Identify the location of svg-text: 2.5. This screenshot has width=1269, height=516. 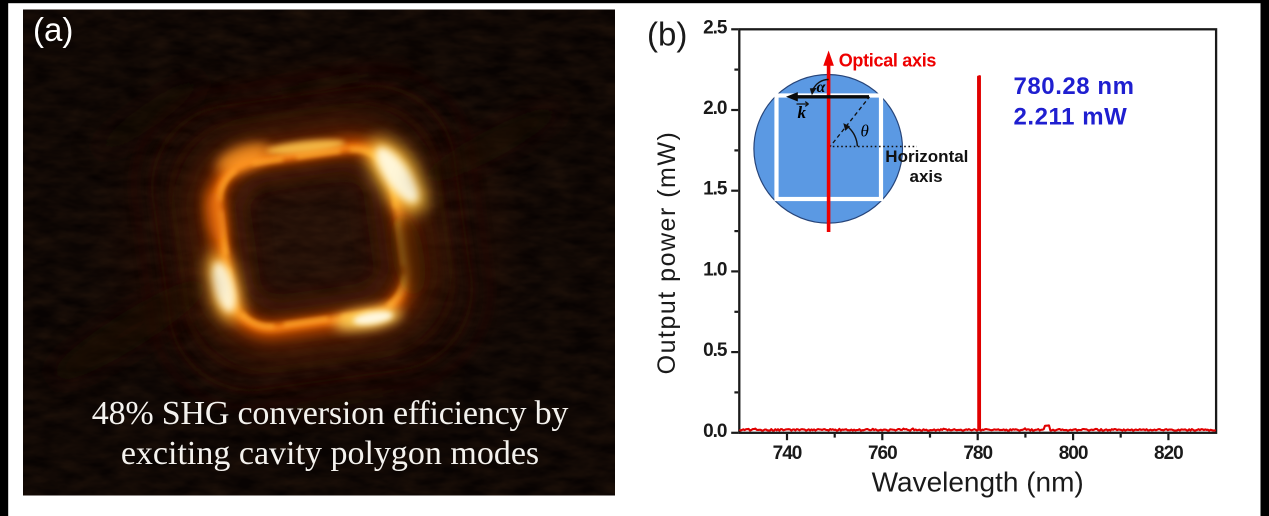
(715, 27).